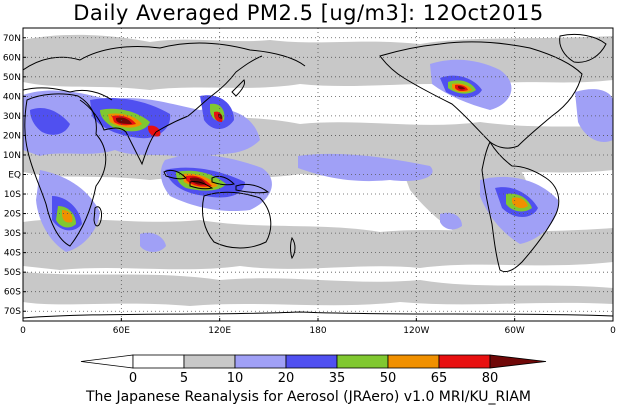 The width and height of the screenshot is (617, 410). Describe the element at coordinates (184, 378) in the screenshot. I see `colorbar-label: 5` at that location.